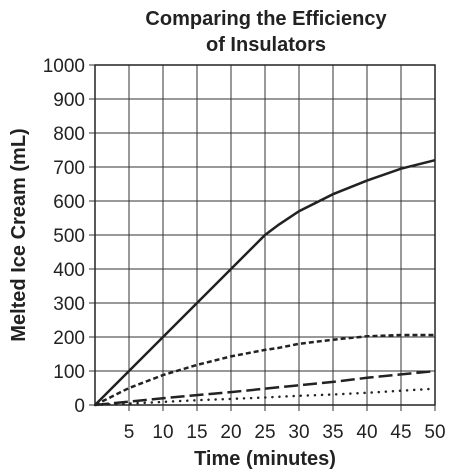  Describe the element at coordinates (434, 432) in the screenshot. I see `x-tick-label: 50` at that location.